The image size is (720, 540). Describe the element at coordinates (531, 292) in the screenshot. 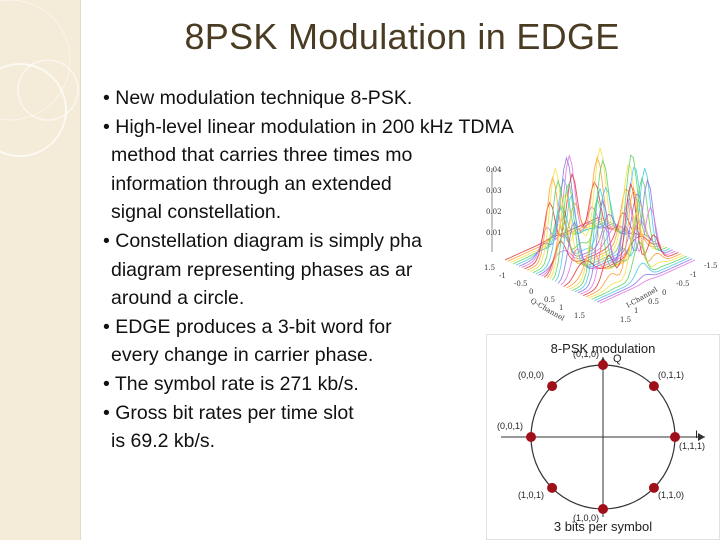

I see `q-tick-label: 0` at that location.